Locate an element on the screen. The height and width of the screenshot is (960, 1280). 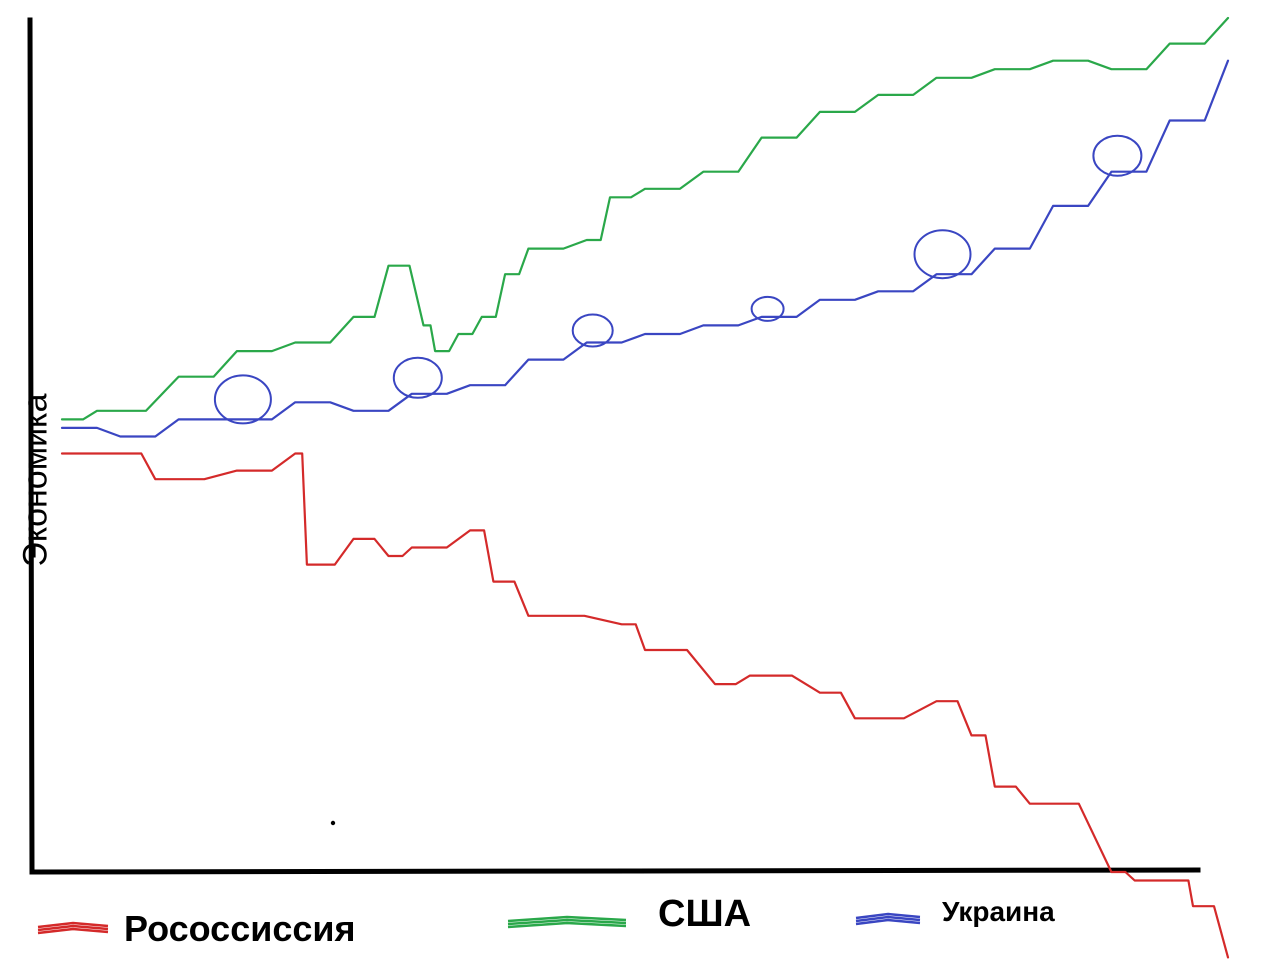
x-axis is located at coordinates (615, 871).